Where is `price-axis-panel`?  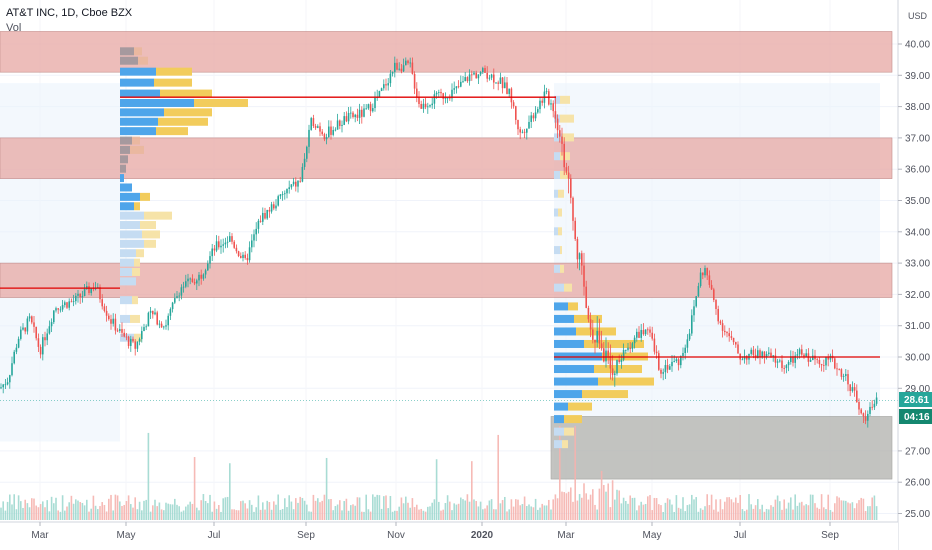 price-axis-panel is located at coordinates (915, 275).